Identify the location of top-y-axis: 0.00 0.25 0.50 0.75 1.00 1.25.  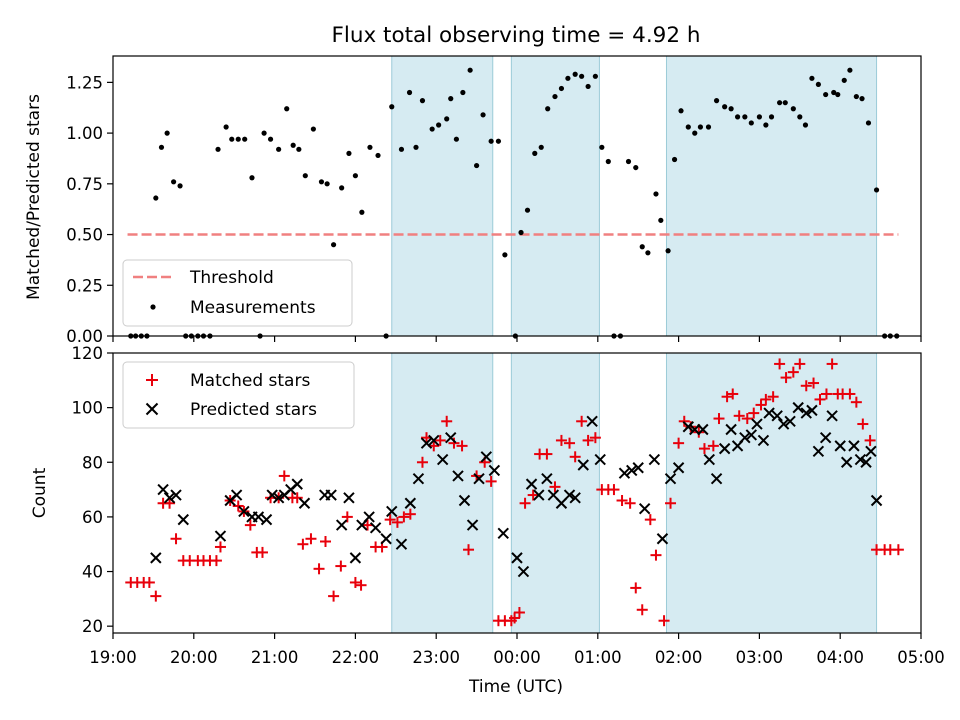
(89, 209).